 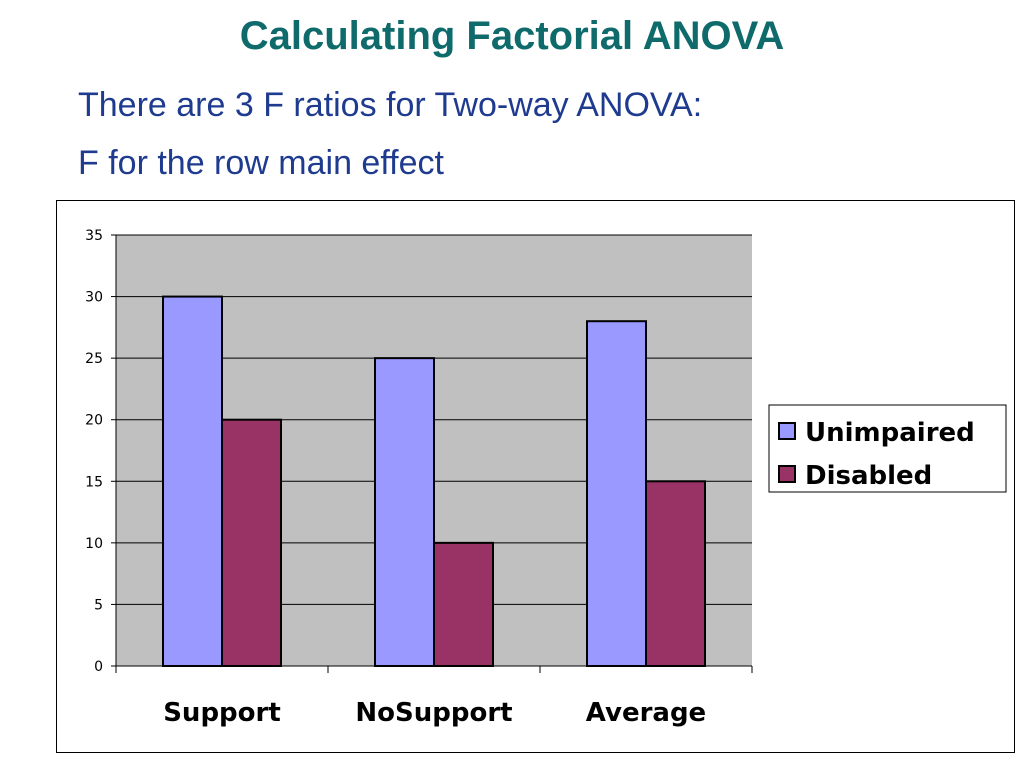 What do you see at coordinates (787, 431) in the screenshot?
I see `legend-swatch-unimpaired` at bounding box center [787, 431].